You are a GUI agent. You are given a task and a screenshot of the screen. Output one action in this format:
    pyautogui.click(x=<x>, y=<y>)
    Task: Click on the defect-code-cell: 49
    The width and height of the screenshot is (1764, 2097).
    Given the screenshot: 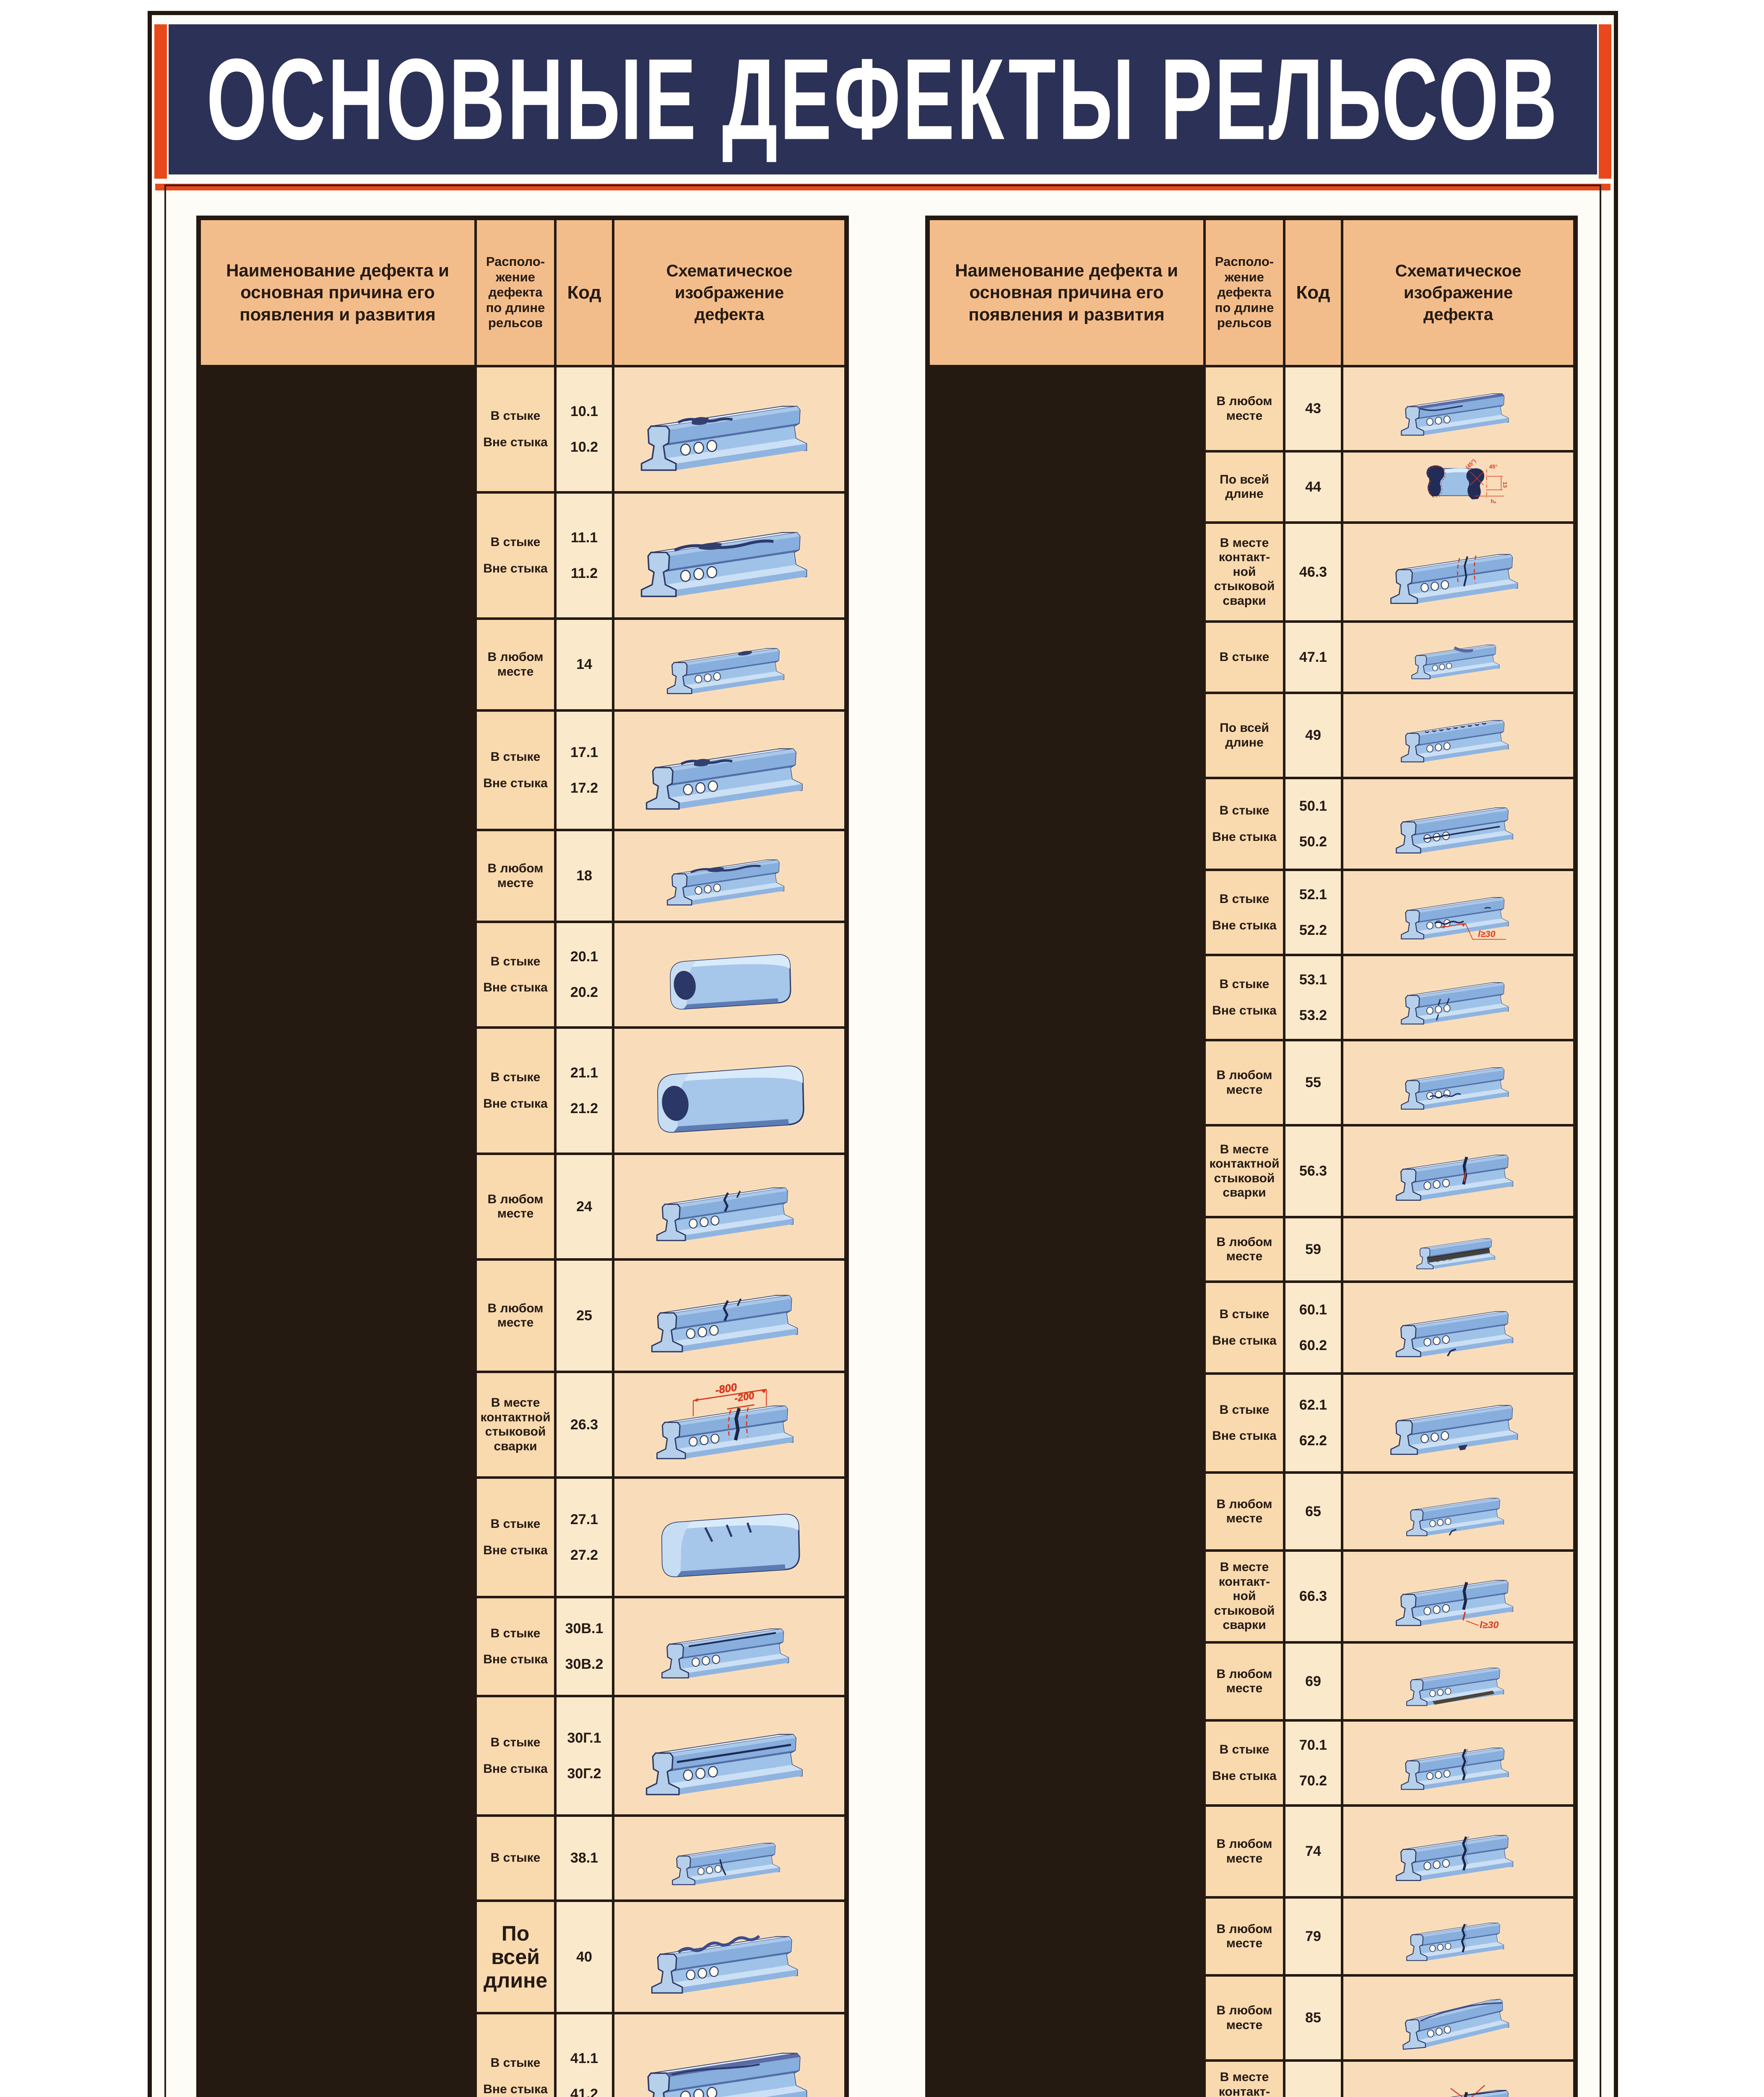 What is the action you would take?
    pyautogui.click(x=1313, y=735)
    